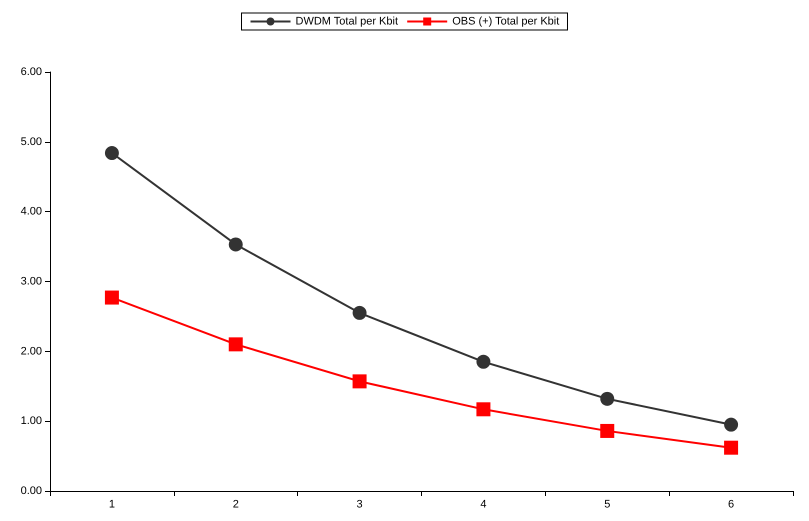  What do you see at coordinates (347, 22) in the screenshot?
I see `legend-label: DWDM Total per Kbit` at bounding box center [347, 22].